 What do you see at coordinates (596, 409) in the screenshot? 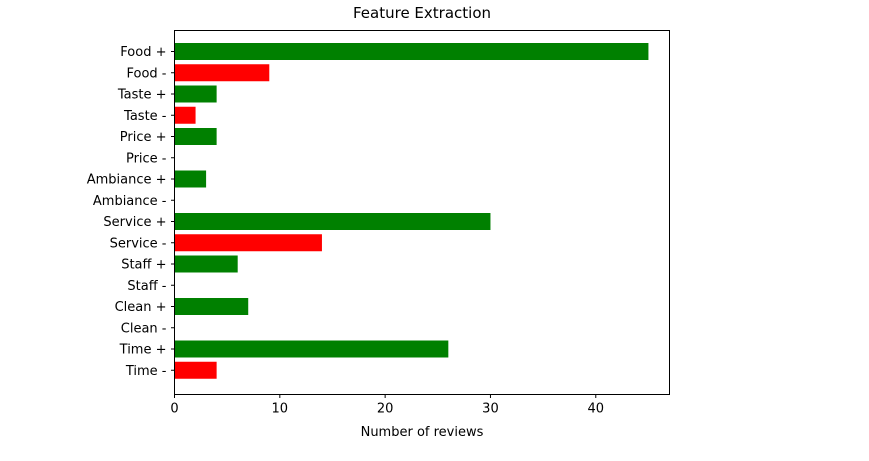
I see `x-tick-label: 40` at bounding box center [596, 409].